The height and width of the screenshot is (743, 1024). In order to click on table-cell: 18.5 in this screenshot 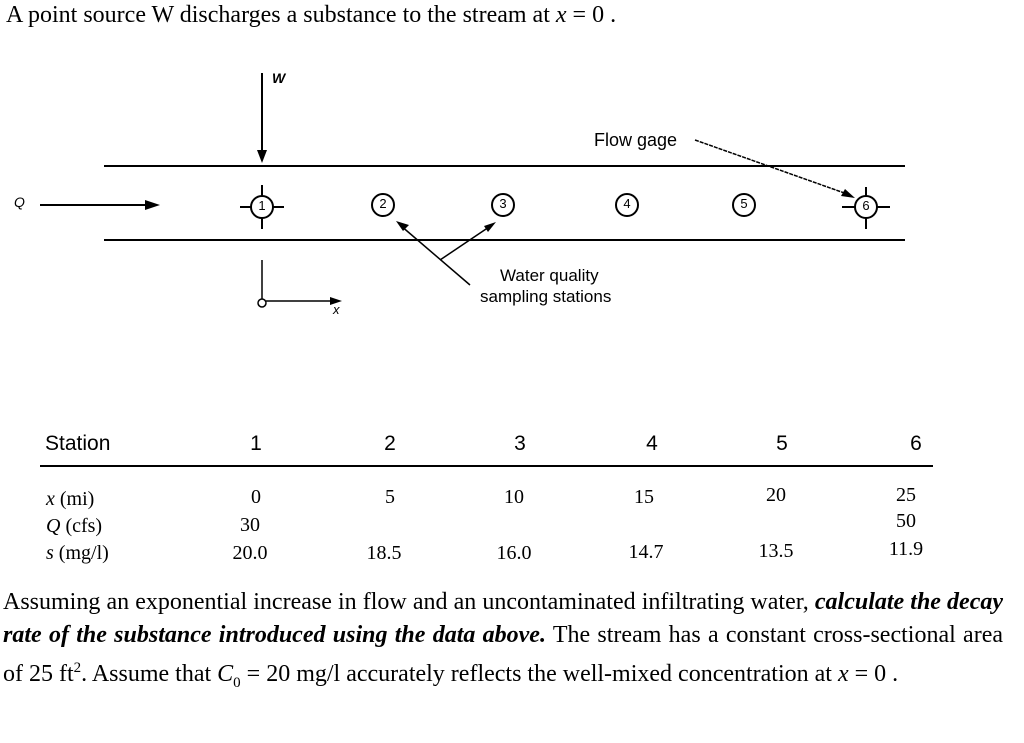, I will do `click(384, 553)`.